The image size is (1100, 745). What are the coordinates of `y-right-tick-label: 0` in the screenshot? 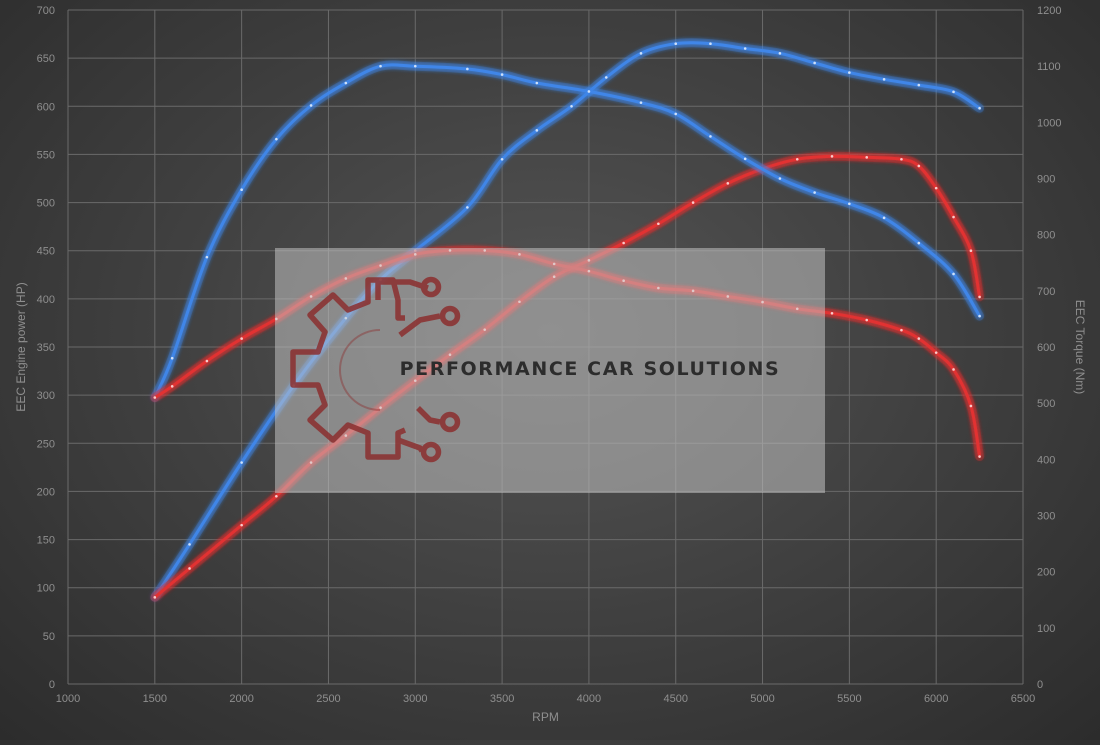 It's located at (1040, 685).